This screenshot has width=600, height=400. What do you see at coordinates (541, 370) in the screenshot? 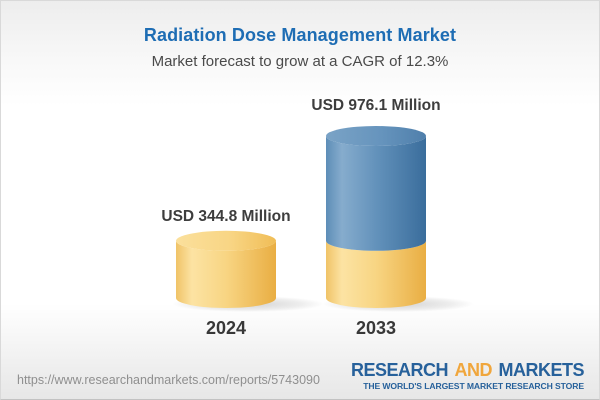
I see `logo-word-markets: MARKETS` at bounding box center [541, 370].